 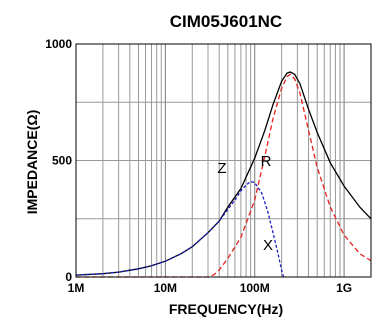 I want to click on y-tick-label: 0, so click(x=68, y=277).